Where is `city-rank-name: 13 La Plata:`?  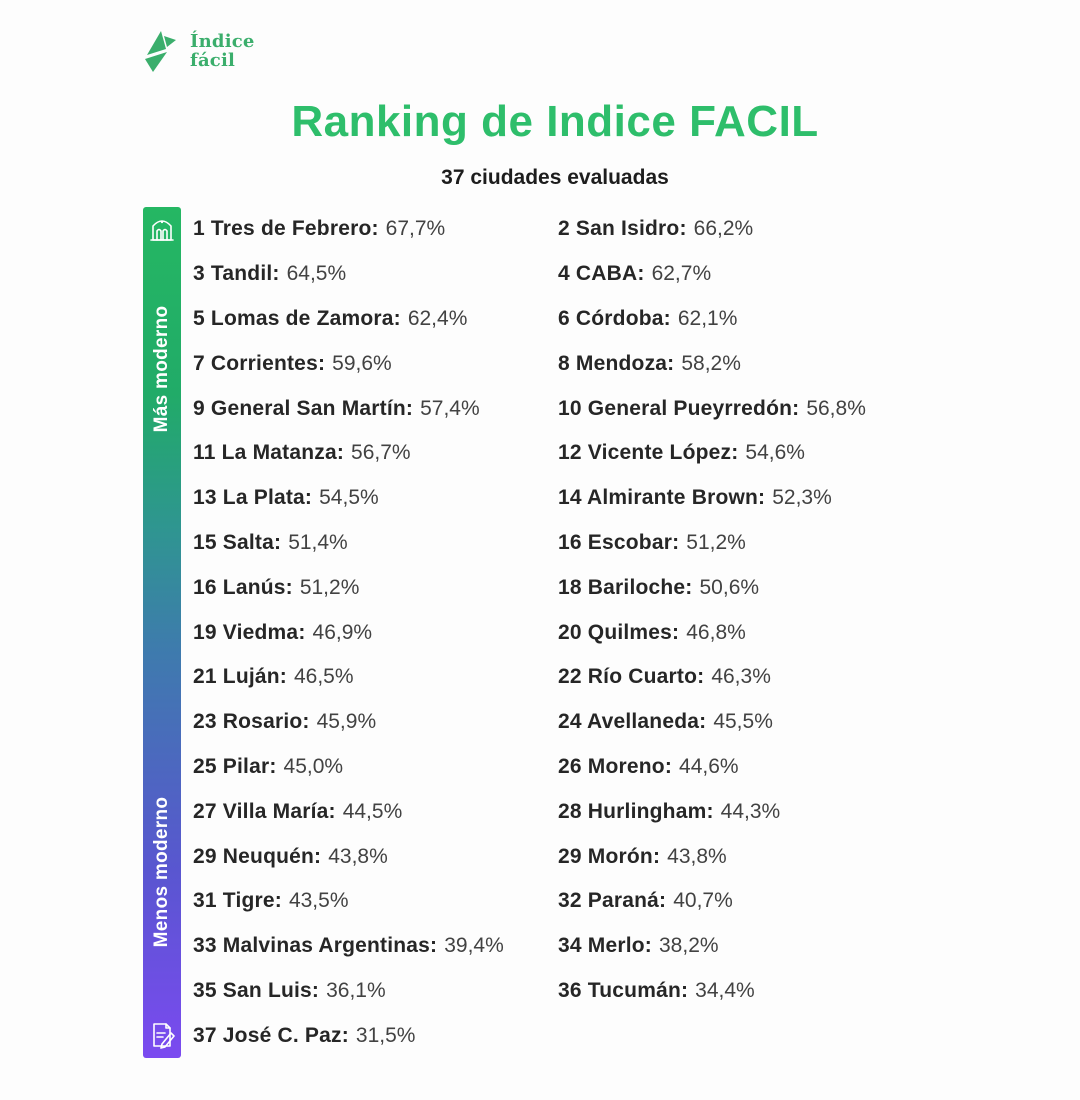 city-rank-name: 13 La Plata: is located at coordinates (253, 498).